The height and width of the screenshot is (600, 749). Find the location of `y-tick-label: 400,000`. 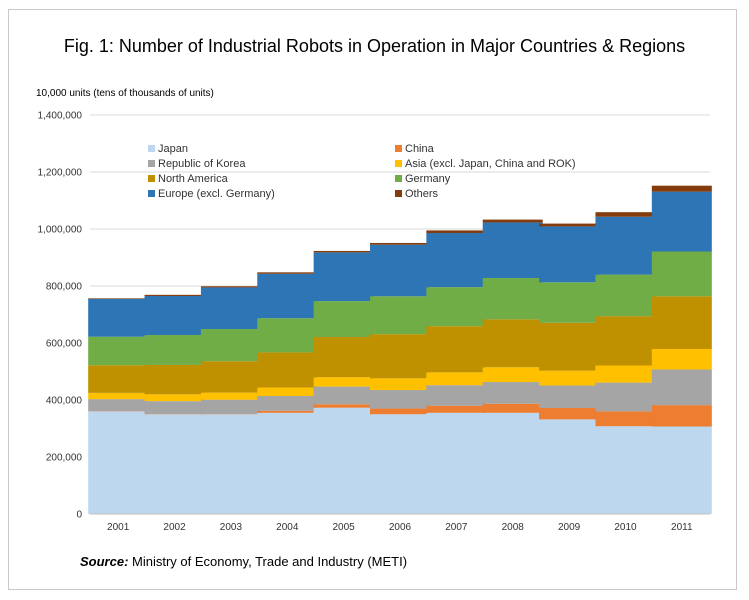

y-tick-label: 400,000 is located at coordinates (64, 401).